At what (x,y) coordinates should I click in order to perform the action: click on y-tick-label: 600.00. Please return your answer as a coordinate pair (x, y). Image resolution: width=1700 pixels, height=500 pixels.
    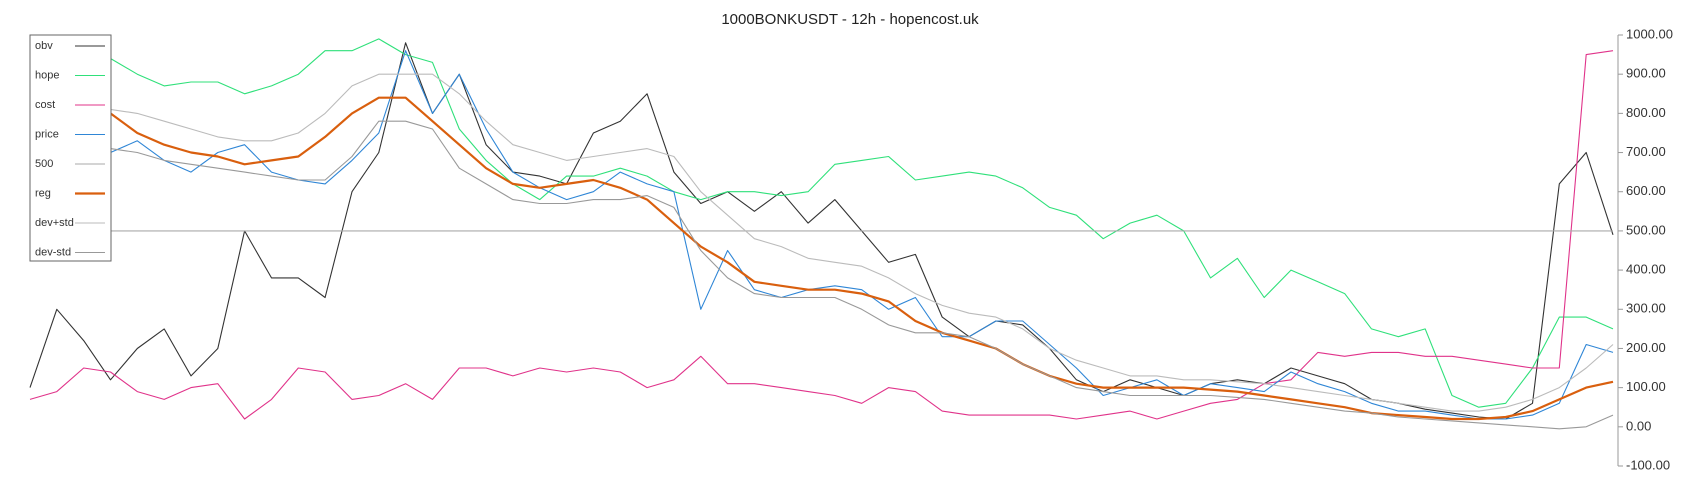
    Looking at the image, I should click on (1646, 190).